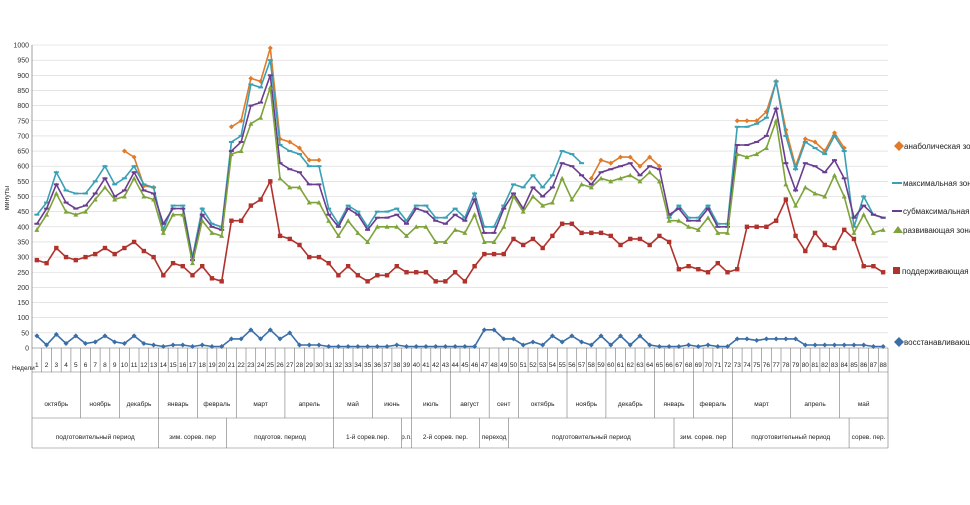 The height and width of the screenshot is (505, 970). Describe the element at coordinates (630, 404) in the screenshot. I see `month-label: декабрь` at that location.